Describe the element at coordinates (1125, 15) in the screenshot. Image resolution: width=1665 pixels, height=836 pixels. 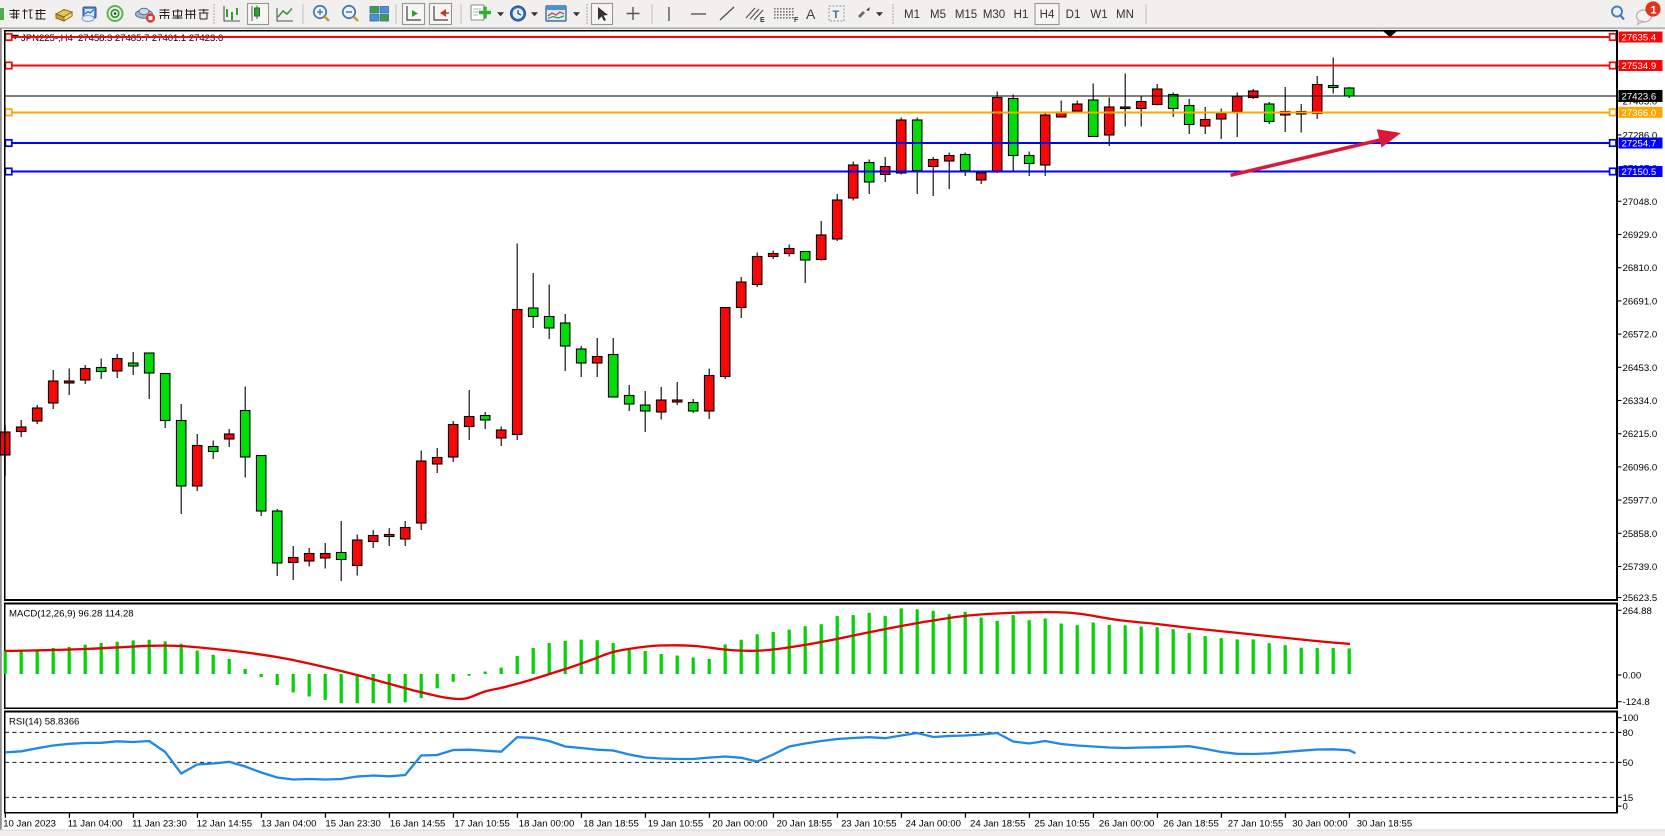
I see `svg-text: MN` at that location.